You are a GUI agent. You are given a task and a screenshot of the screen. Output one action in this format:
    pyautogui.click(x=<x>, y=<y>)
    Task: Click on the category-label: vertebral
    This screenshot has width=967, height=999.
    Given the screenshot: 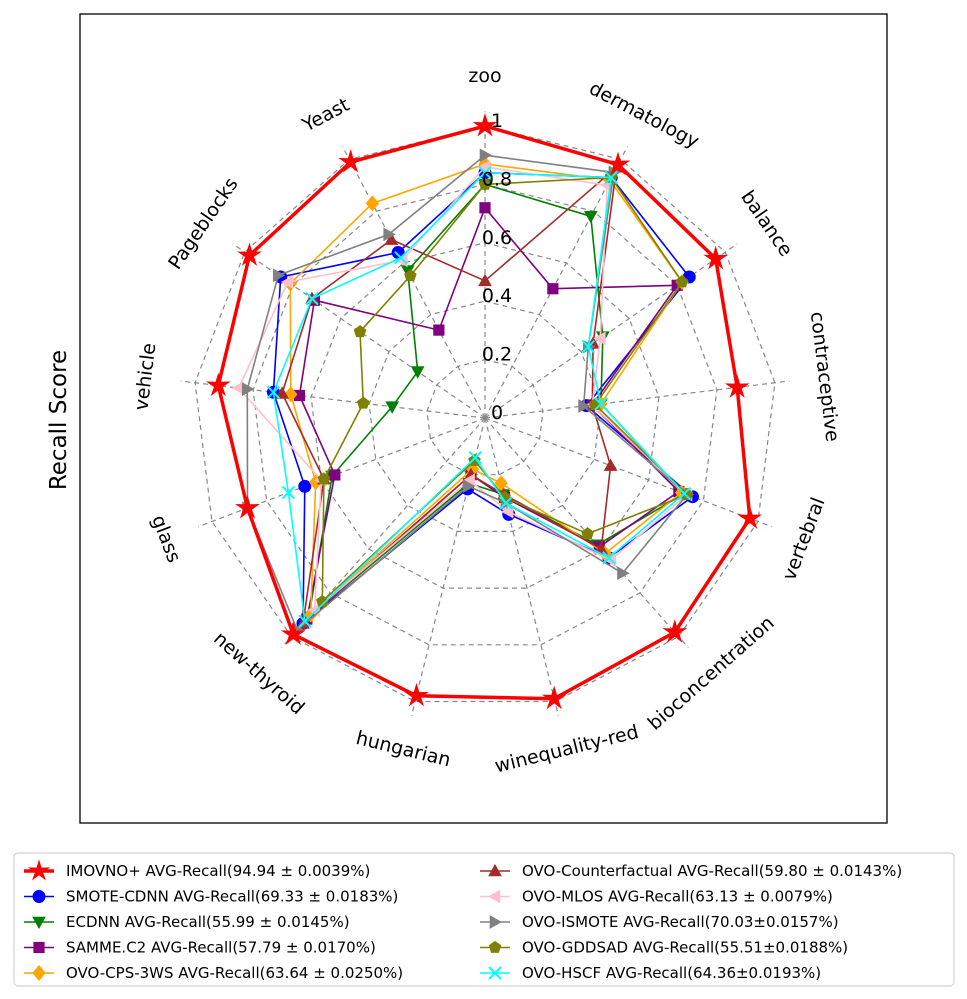 What is the action you would take?
    pyautogui.click(x=803, y=538)
    